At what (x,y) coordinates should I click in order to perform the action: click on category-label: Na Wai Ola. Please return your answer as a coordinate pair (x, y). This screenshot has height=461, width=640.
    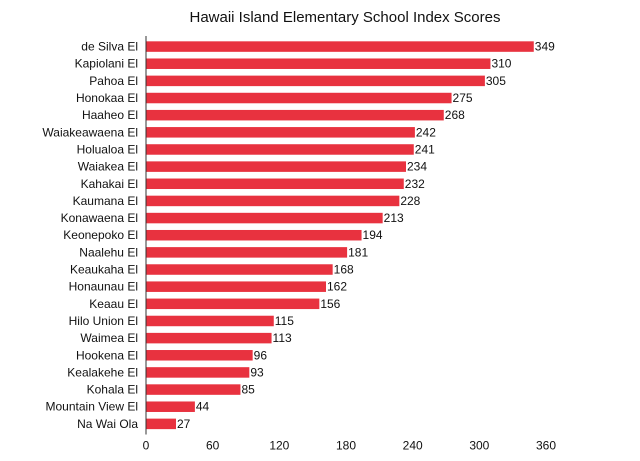
    Looking at the image, I should click on (107, 424).